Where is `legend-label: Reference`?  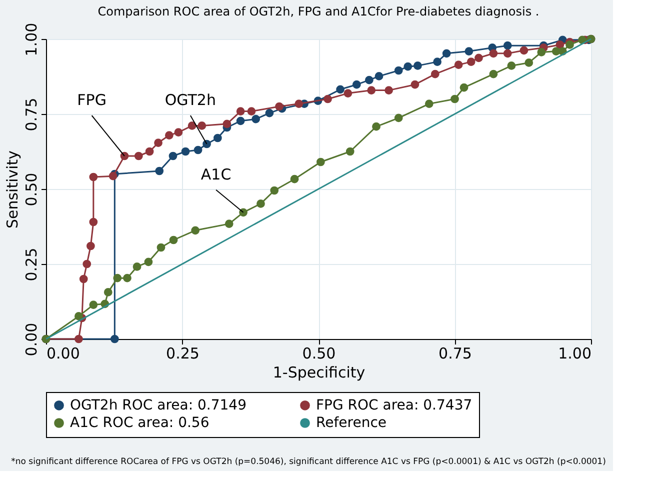 legend-label: Reference is located at coordinates (351, 423).